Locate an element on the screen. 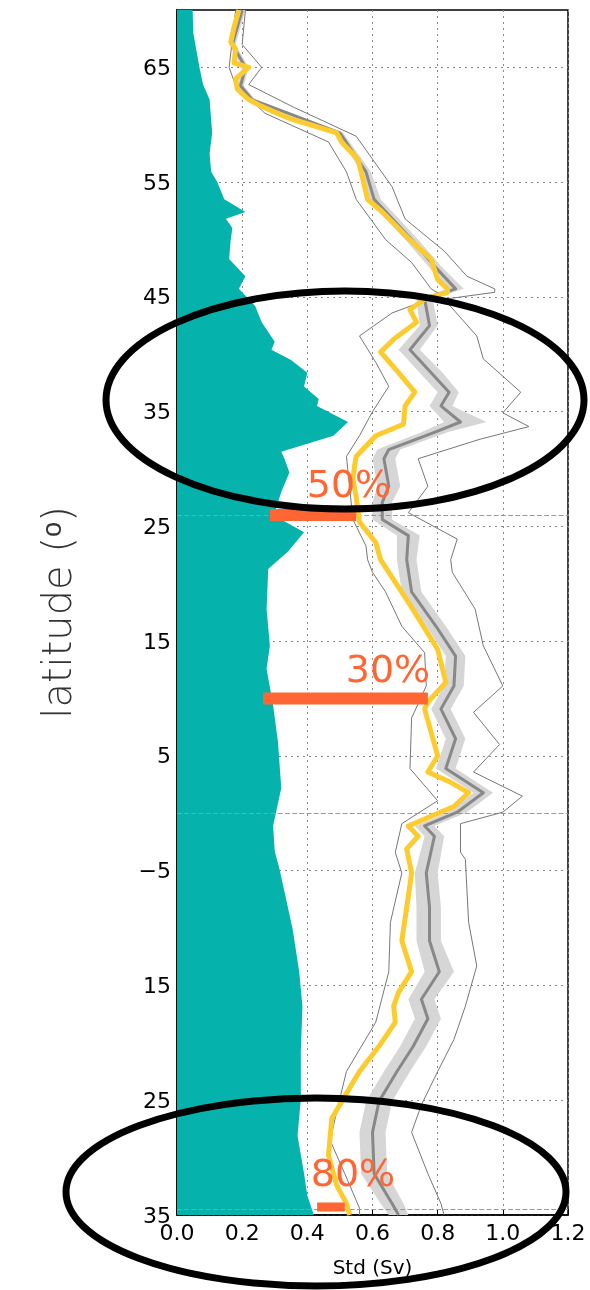 The height and width of the screenshot is (1290, 590). y-tick-label: 5 is located at coordinates (164, 756).